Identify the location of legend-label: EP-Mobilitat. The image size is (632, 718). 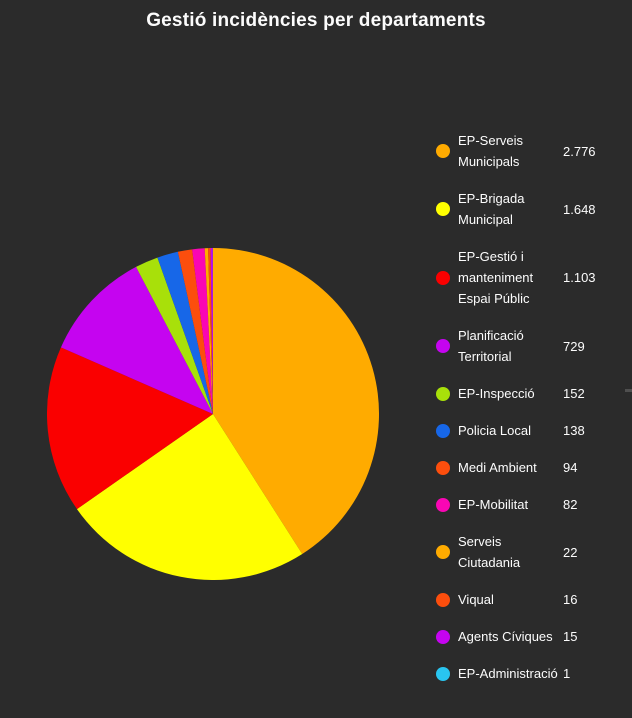
(493, 504).